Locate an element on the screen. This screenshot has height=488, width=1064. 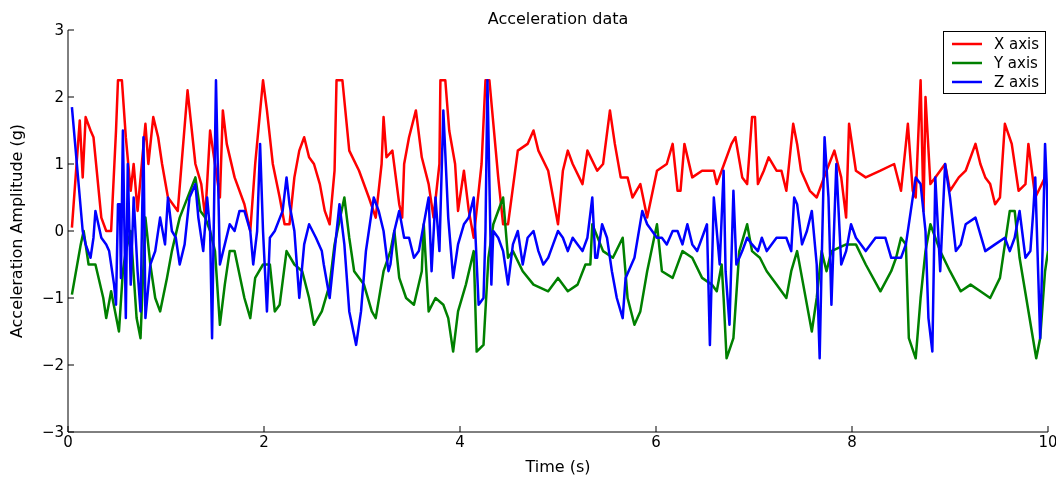
x-tick-label: 2 is located at coordinates (264, 441).